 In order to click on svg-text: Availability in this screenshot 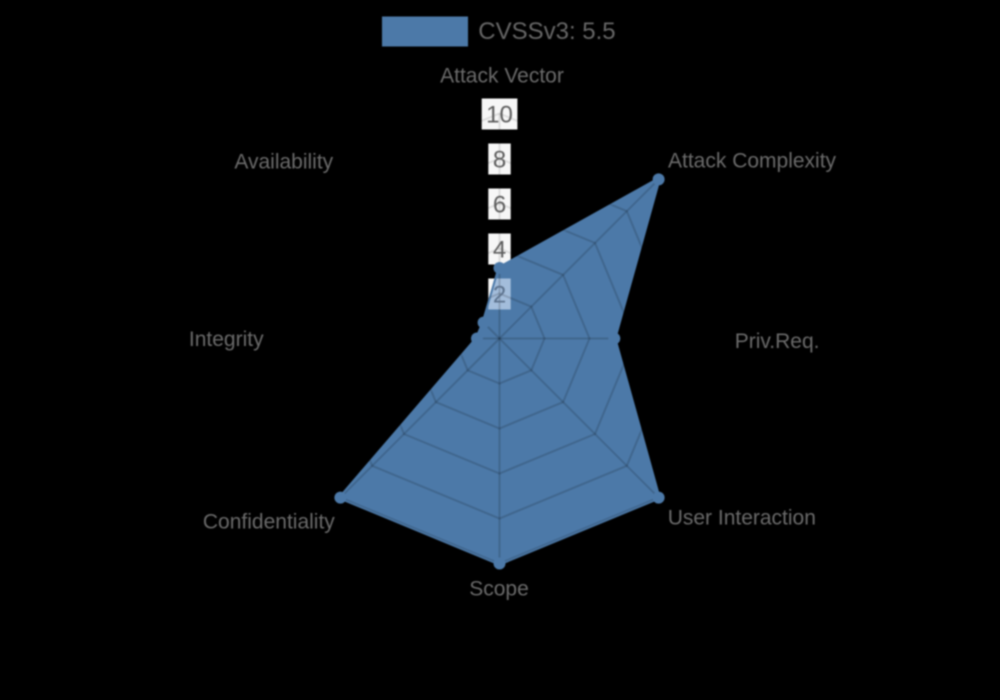, I will do `click(283, 162)`.